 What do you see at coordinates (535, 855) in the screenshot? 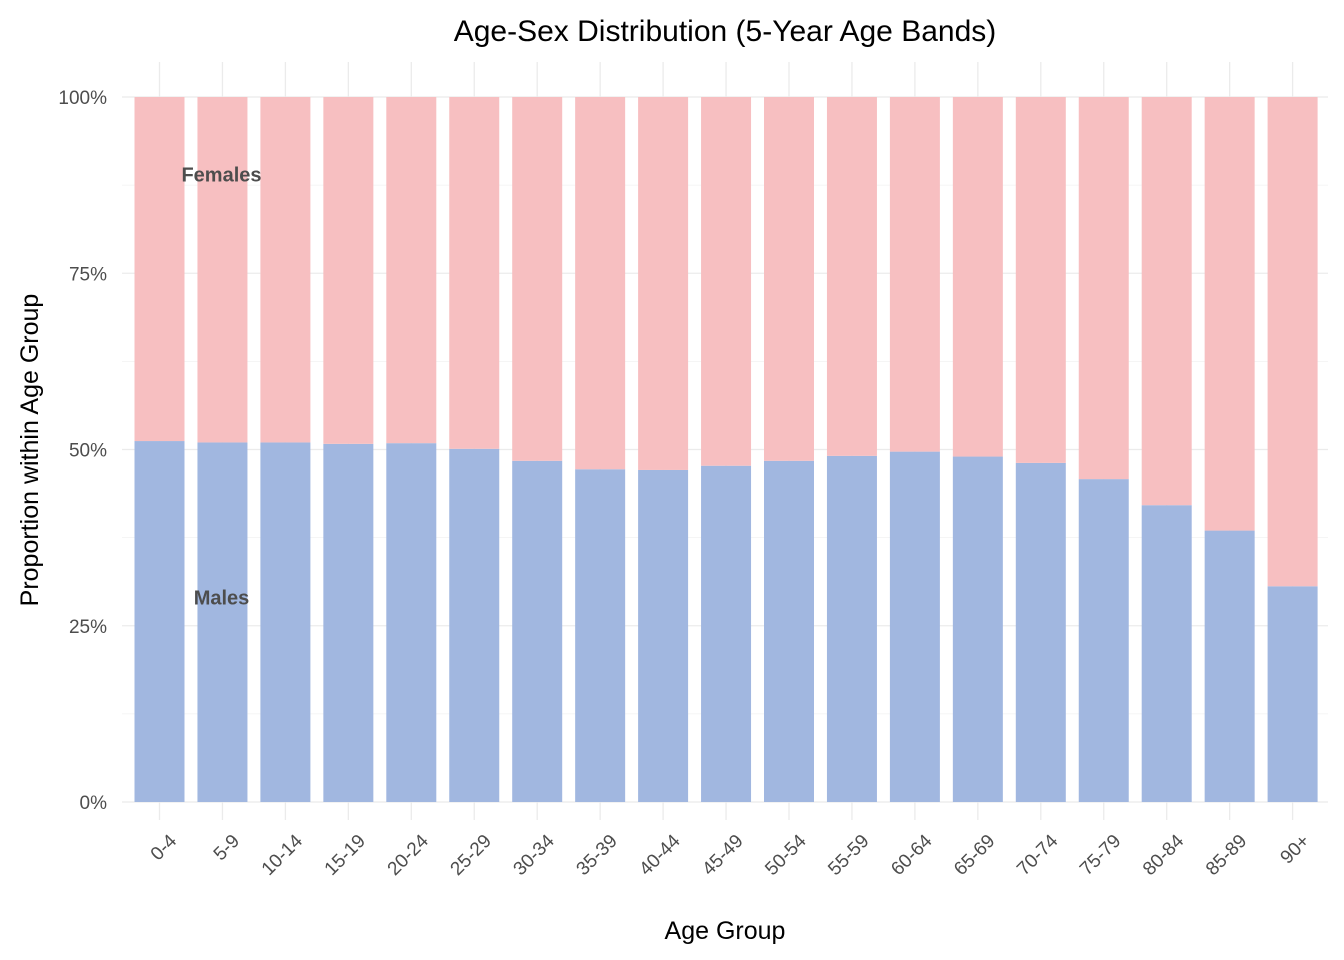
I see `x-tick-label: 30-34` at bounding box center [535, 855].